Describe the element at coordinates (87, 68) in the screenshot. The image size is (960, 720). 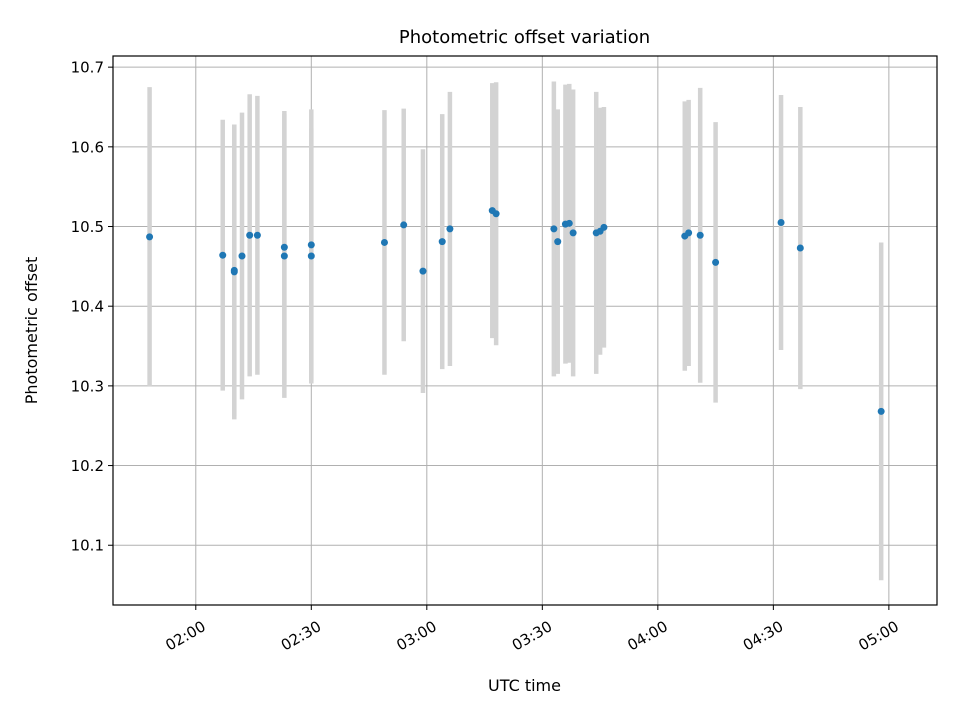
I see `y-tick-label: 10.7` at that location.